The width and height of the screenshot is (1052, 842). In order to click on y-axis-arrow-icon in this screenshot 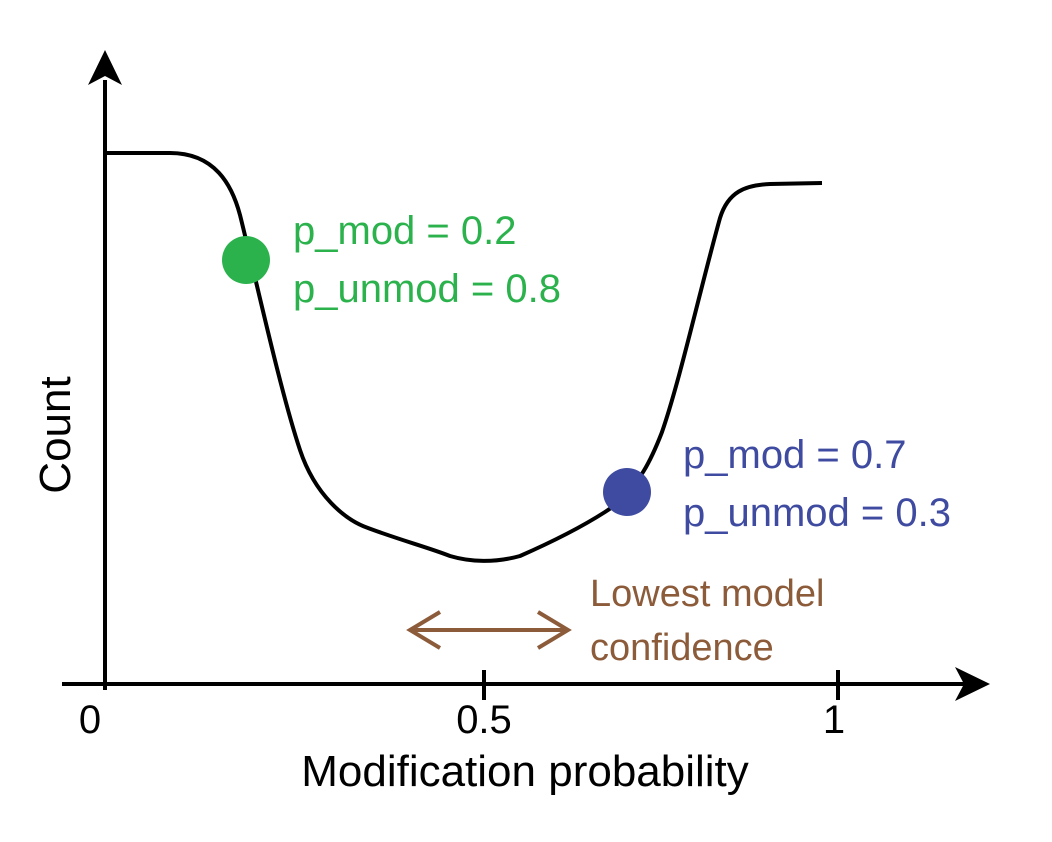, I will do `click(105, 67)`.